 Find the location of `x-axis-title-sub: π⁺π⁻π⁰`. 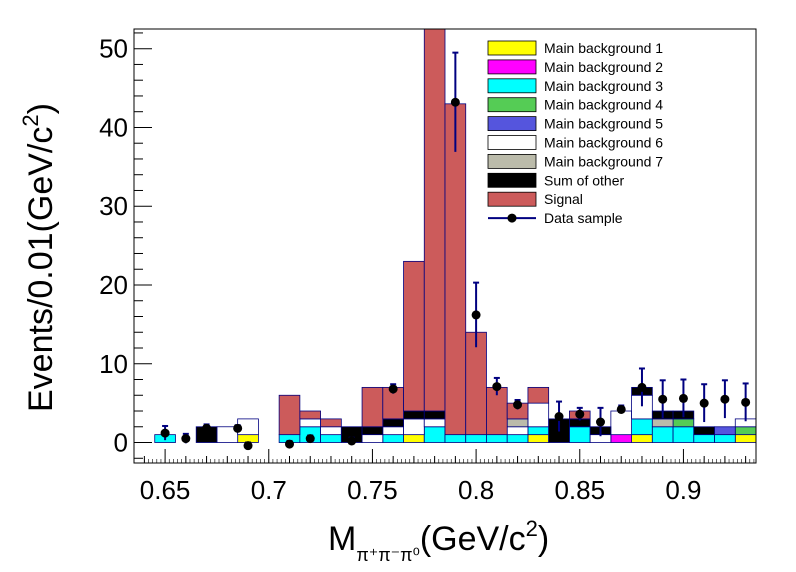

x-axis-title-sub: π⁺π⁻π⁰ is located at coordinates (387, 555).